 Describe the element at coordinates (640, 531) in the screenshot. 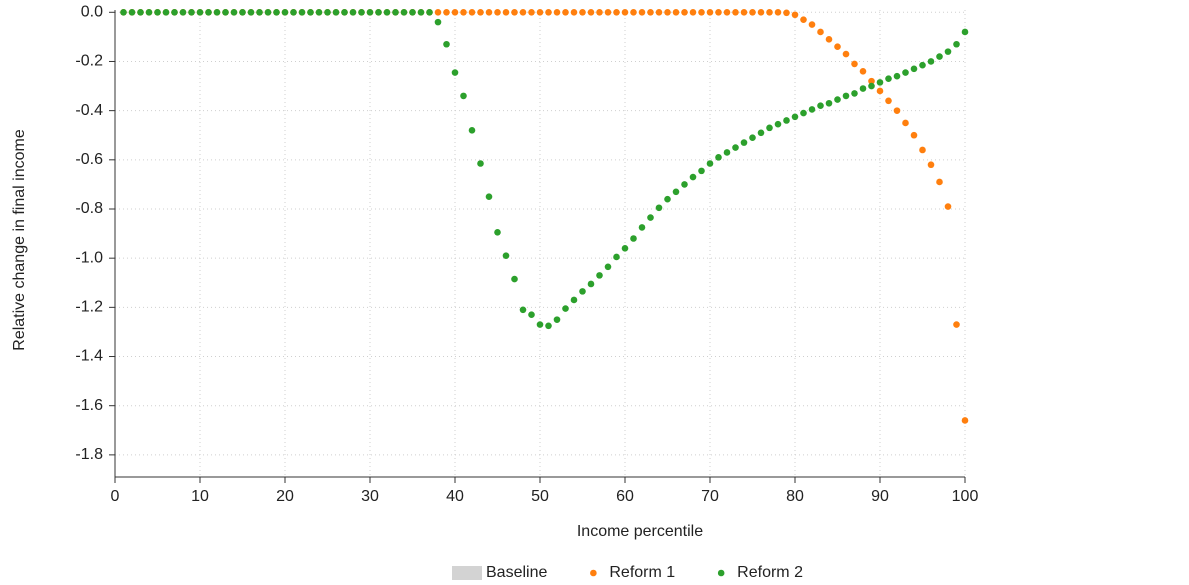

I see `x-axis-label: Income percentile` at that location.